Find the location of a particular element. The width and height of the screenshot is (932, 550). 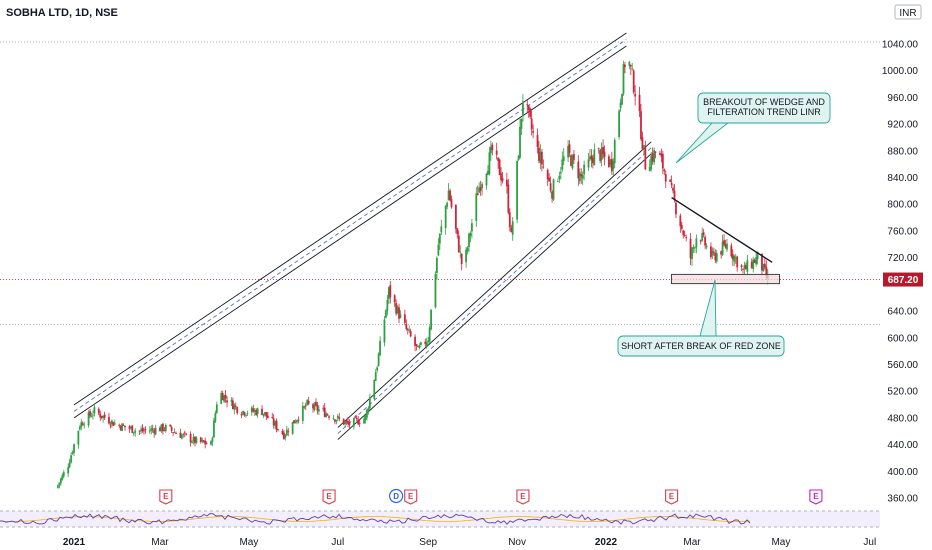

price-tick-label: 800.00 is located at coordinates (902, 205).